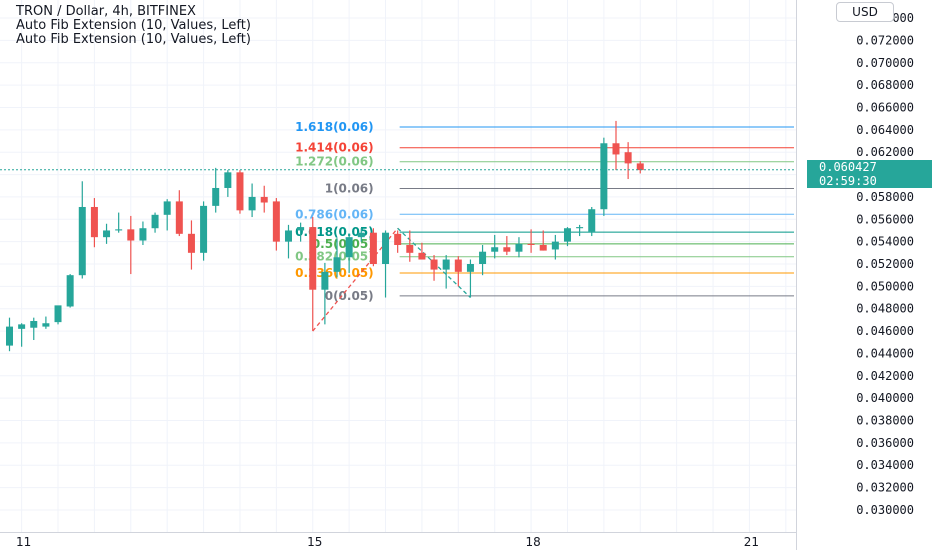 The height and width of the screenshot is (550, 932). I want to click on price-tick-label: 0.048000, so click(885, 309).